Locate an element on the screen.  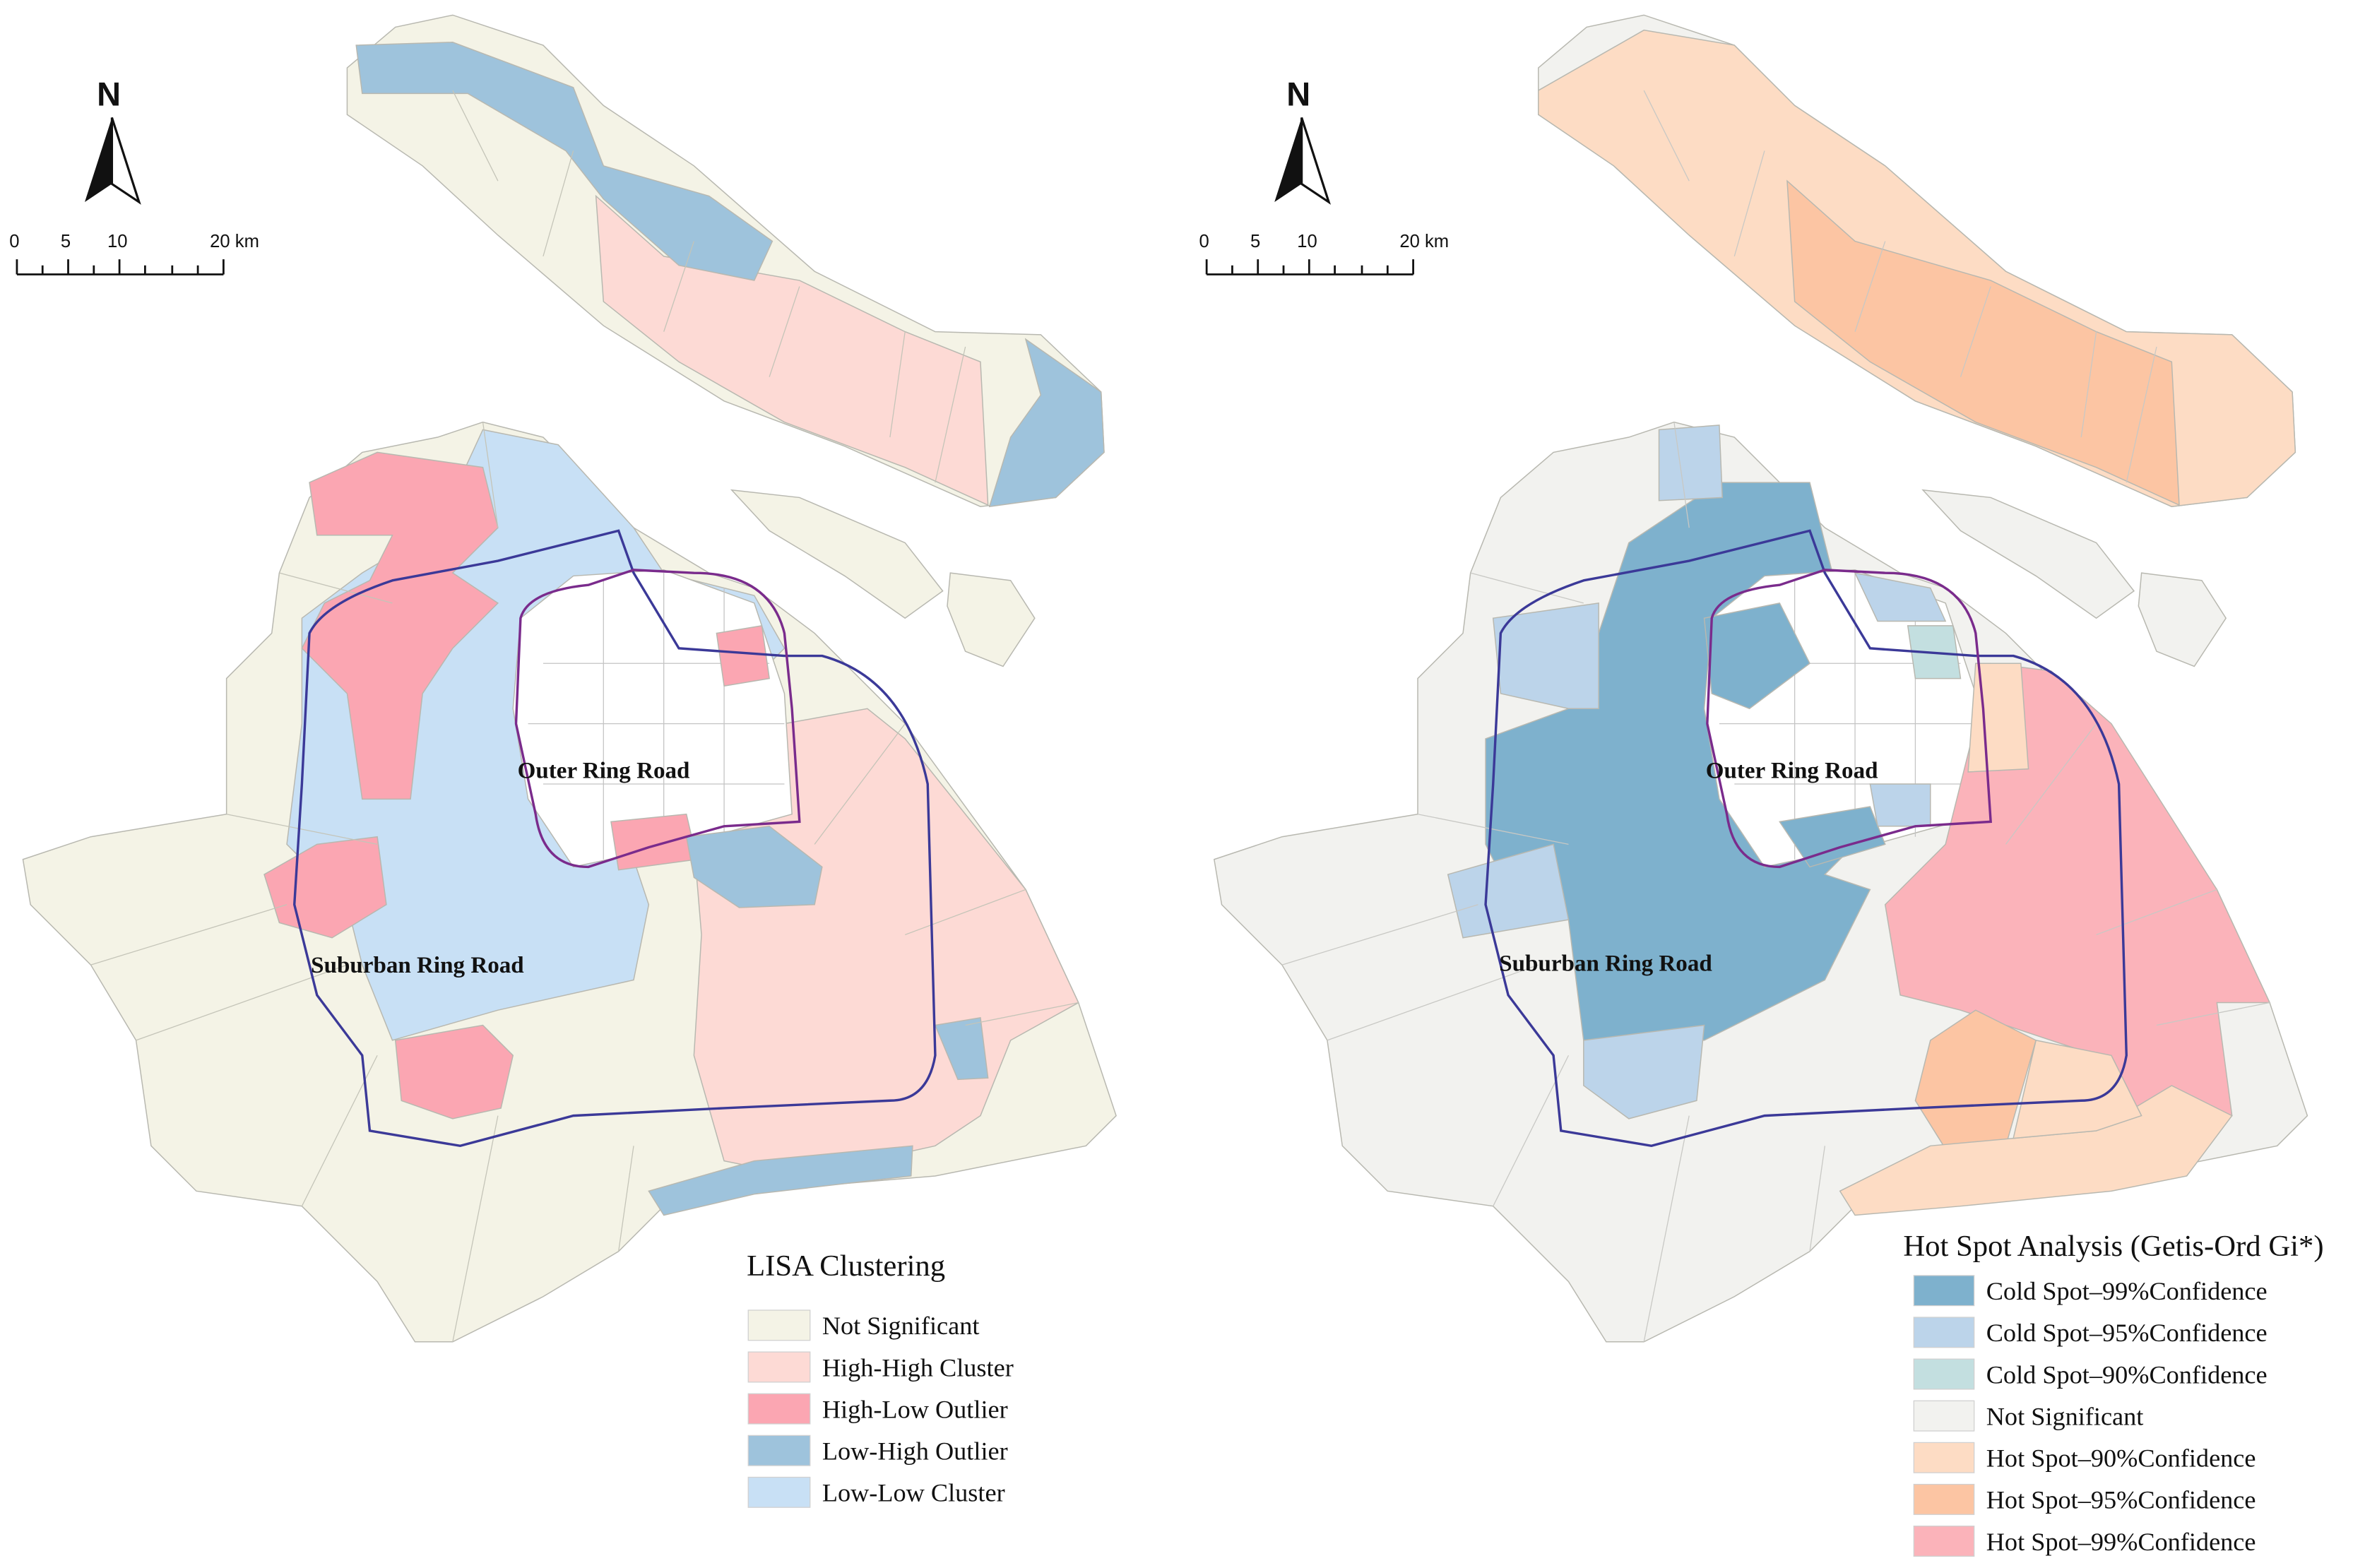
legend-item-label: Low-High Outlier is located at coordinates (915, 1451).